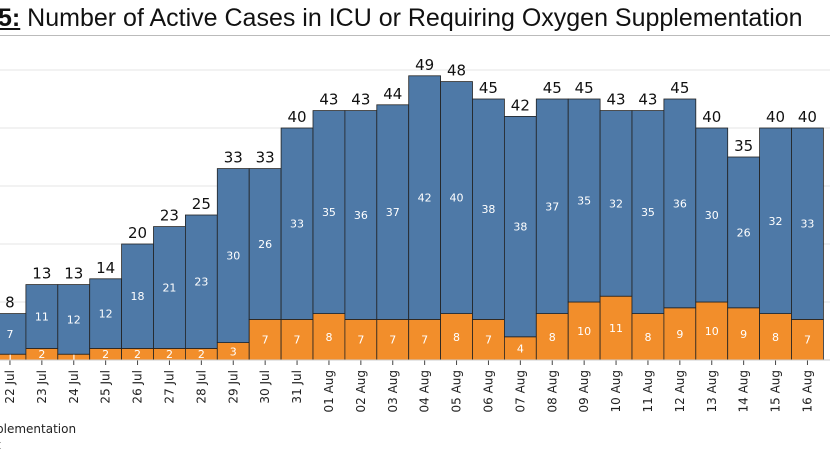  I want to click on data-label: 4, so click(520, 348).